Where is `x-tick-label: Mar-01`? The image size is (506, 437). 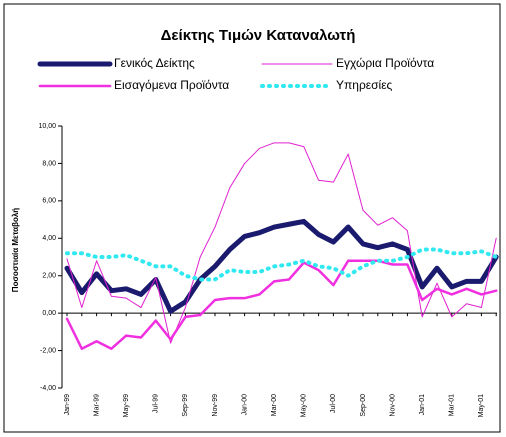
x-tick-label: Mar-01 is located at coordinates (452, 405).